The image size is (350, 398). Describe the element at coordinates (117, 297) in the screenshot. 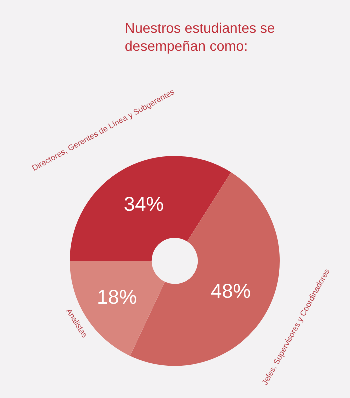

I see `data-label: 18%` at that location.